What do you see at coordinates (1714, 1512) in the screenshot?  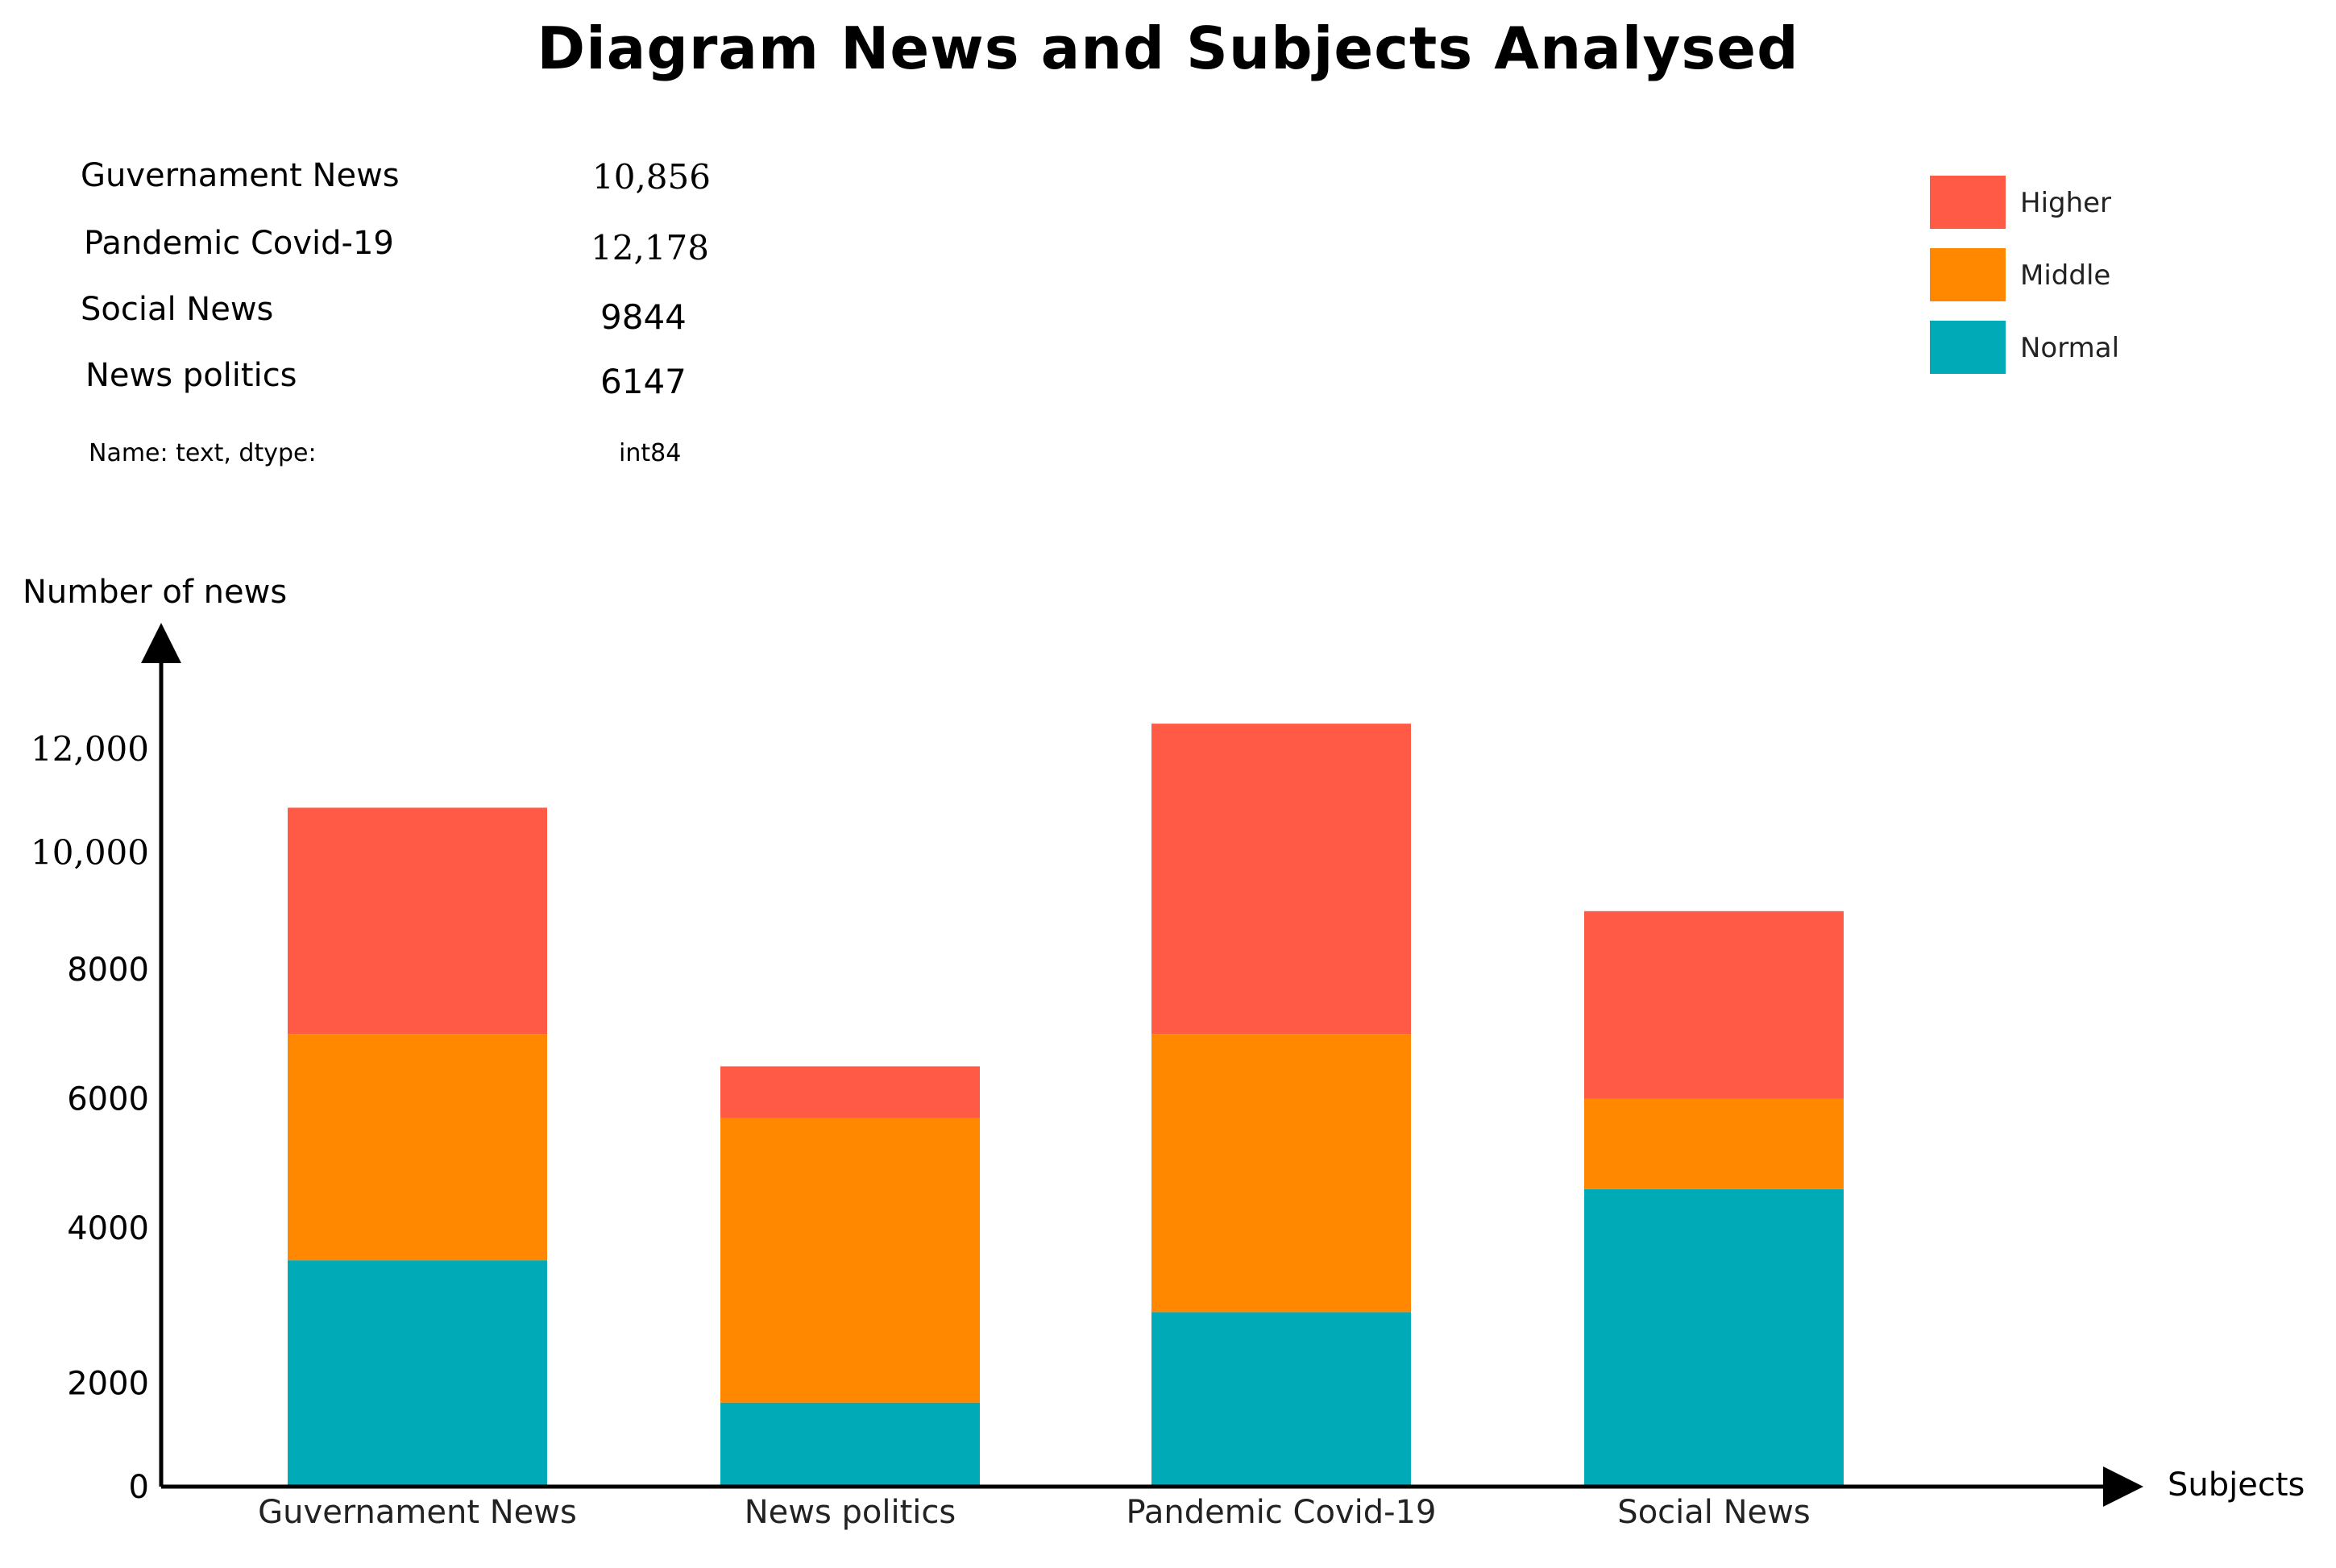 I see `x-tick-label: Social News` at bounding box center [1714, 1512].